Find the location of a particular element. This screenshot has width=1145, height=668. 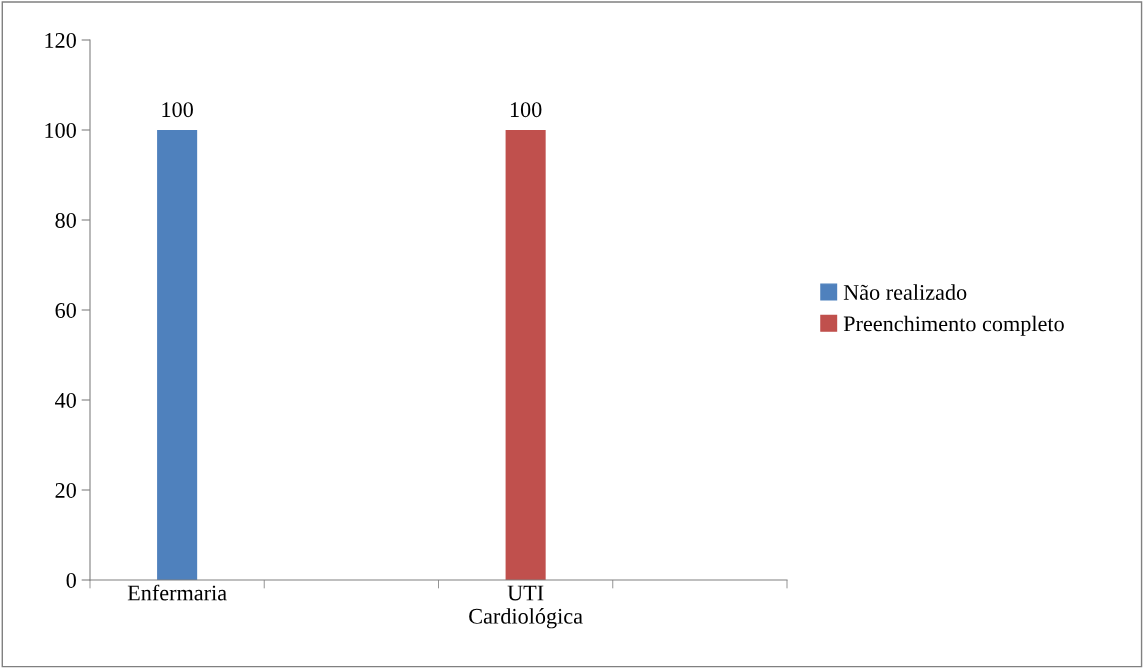

x-tick-label: UTI Cardiológica is located at coordinates (526, 607).